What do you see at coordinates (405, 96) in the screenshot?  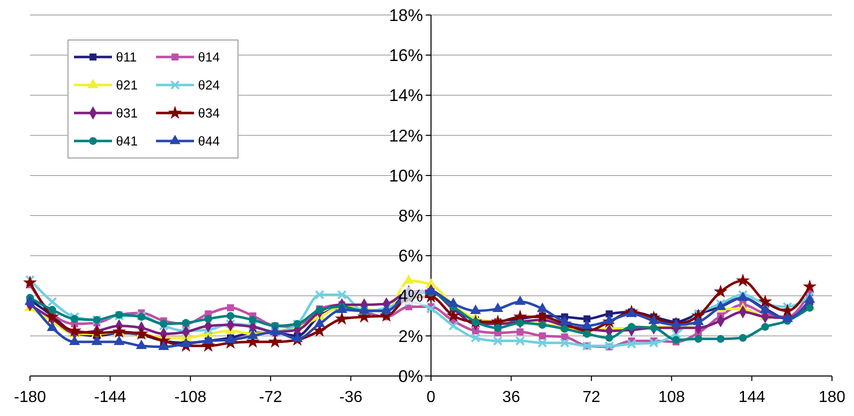 I see `y-tick-label: 14%` at bounding box center [405, 96].